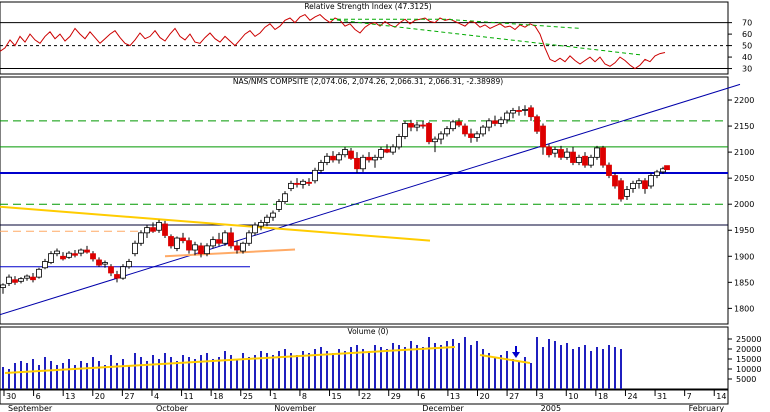 This screenshot has height=412, width=770. What do you see at coordinates (747, 57) in the screenshot?
I see `rsi-tick-label: 40` at bounding box center [747, 57].